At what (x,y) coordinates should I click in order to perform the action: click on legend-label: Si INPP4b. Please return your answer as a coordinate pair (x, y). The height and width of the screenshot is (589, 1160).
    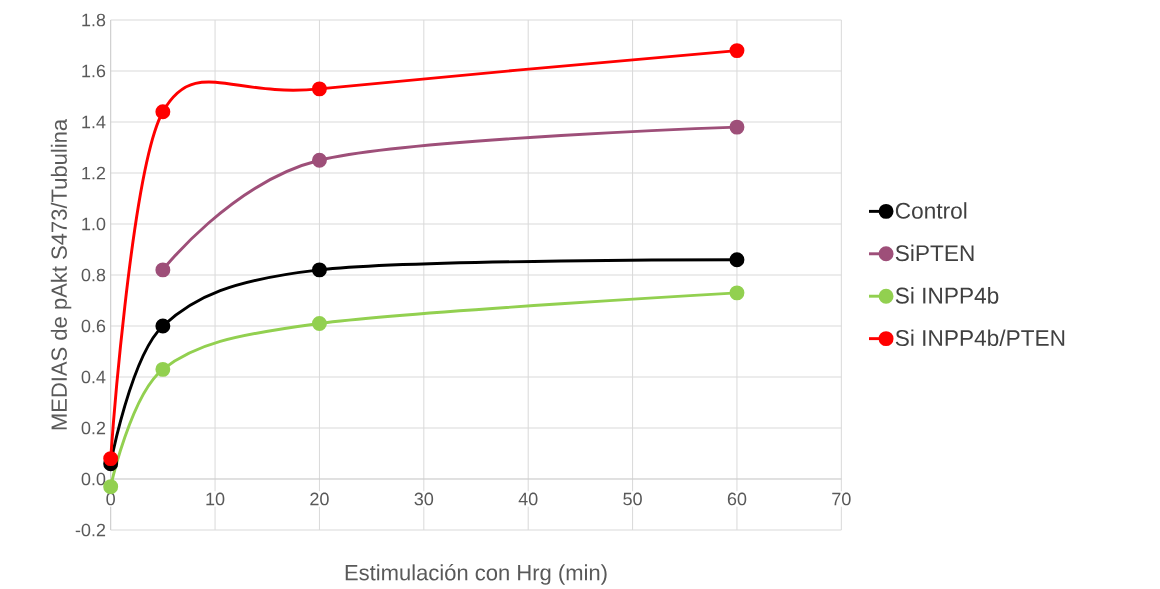
    Looking at the image, I should click on (947, 295).